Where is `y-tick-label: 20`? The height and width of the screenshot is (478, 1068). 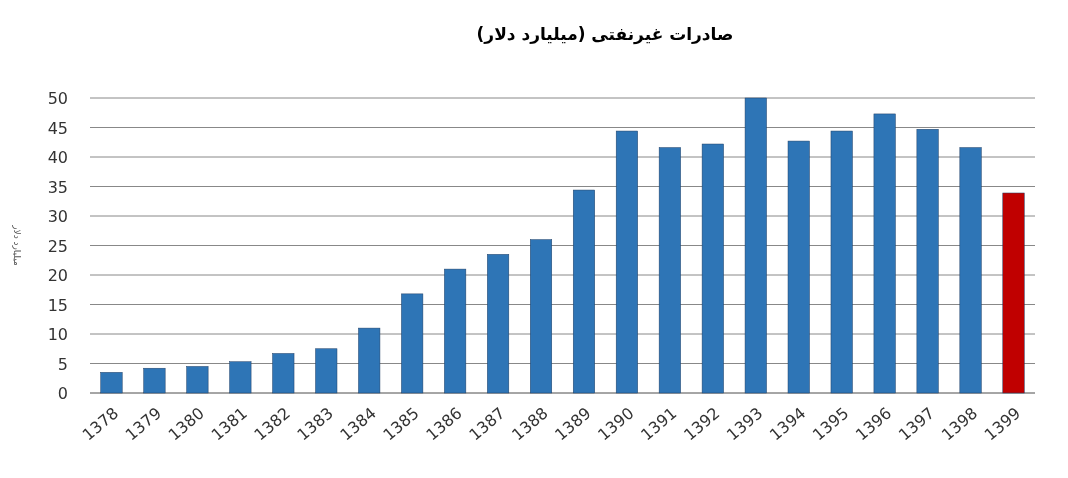 y-tick-label: 20 is located at coordinates (57, 275).